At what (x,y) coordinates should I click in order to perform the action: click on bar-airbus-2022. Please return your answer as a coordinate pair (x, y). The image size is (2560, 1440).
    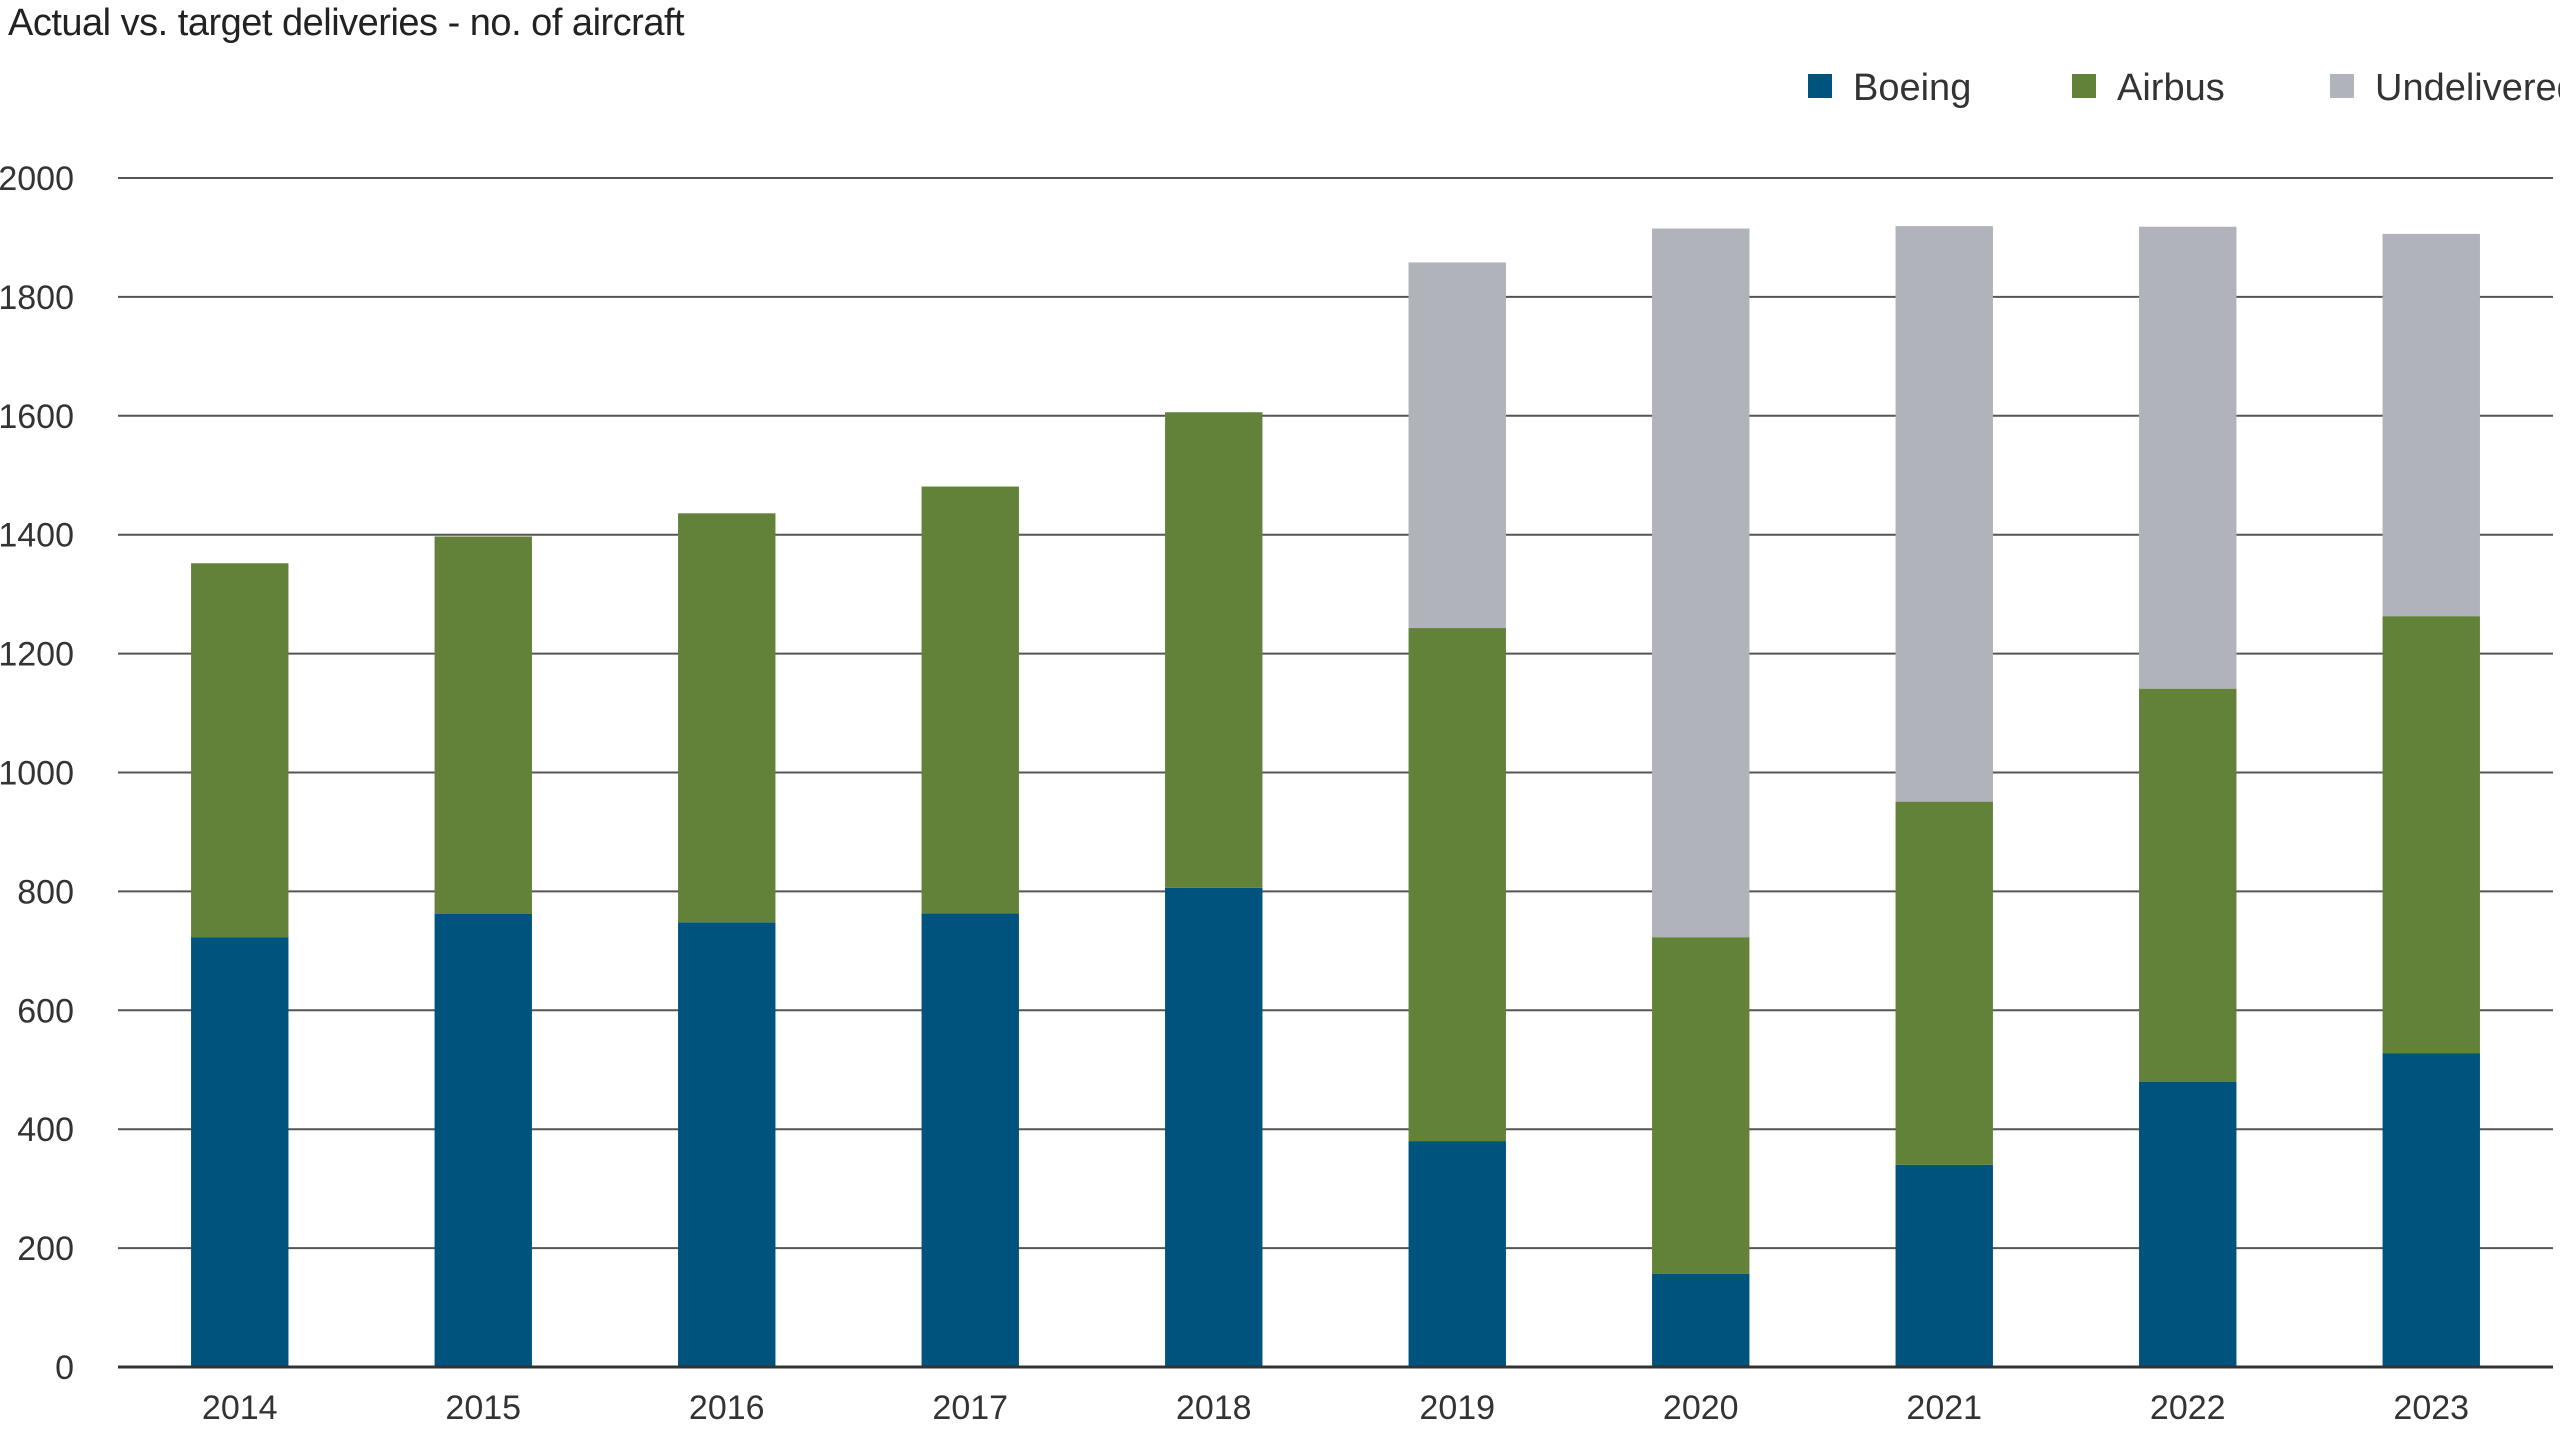
    Looking at the image, I should click on (2188, 885).